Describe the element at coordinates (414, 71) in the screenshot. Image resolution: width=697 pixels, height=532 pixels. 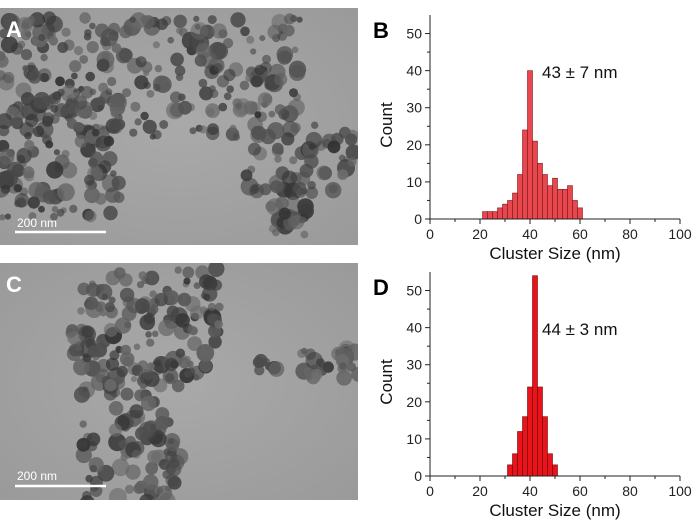
I see `y-tick-label: 40` at that location.